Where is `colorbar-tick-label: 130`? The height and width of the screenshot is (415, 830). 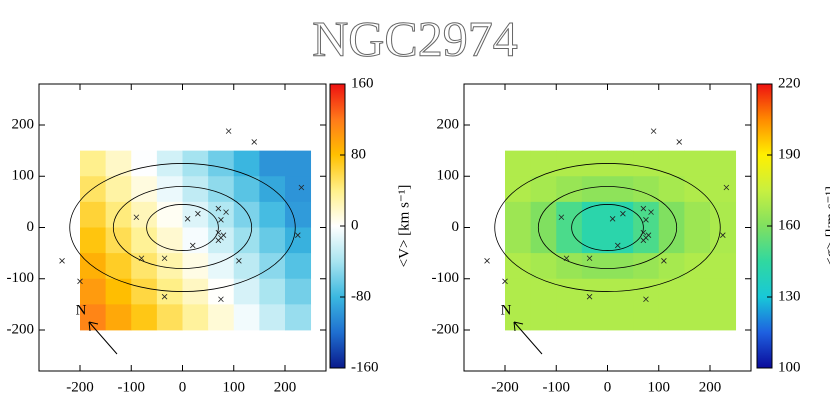 colorbar-tick-label: 130 is located at coordinates (789, 296).